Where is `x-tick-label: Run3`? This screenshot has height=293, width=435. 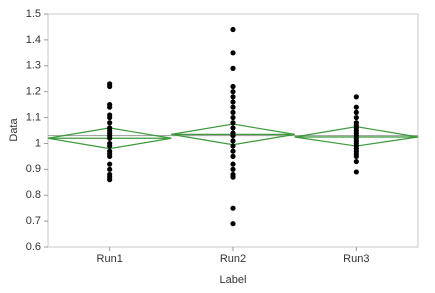 x-tick-label: Run3 is located at coordinates (356, 259).